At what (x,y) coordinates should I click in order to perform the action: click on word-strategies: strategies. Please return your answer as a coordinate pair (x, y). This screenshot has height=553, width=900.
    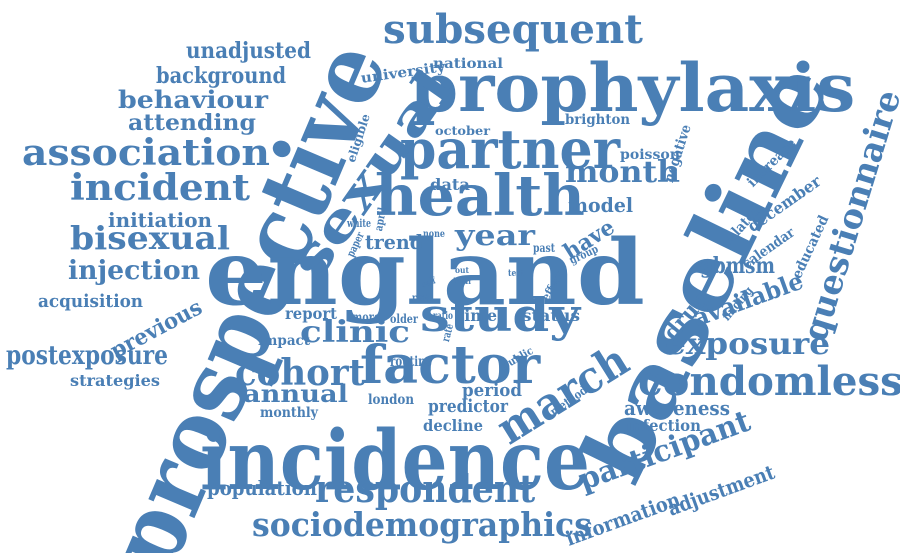
    Looking at the image, I should click on (115, 380).